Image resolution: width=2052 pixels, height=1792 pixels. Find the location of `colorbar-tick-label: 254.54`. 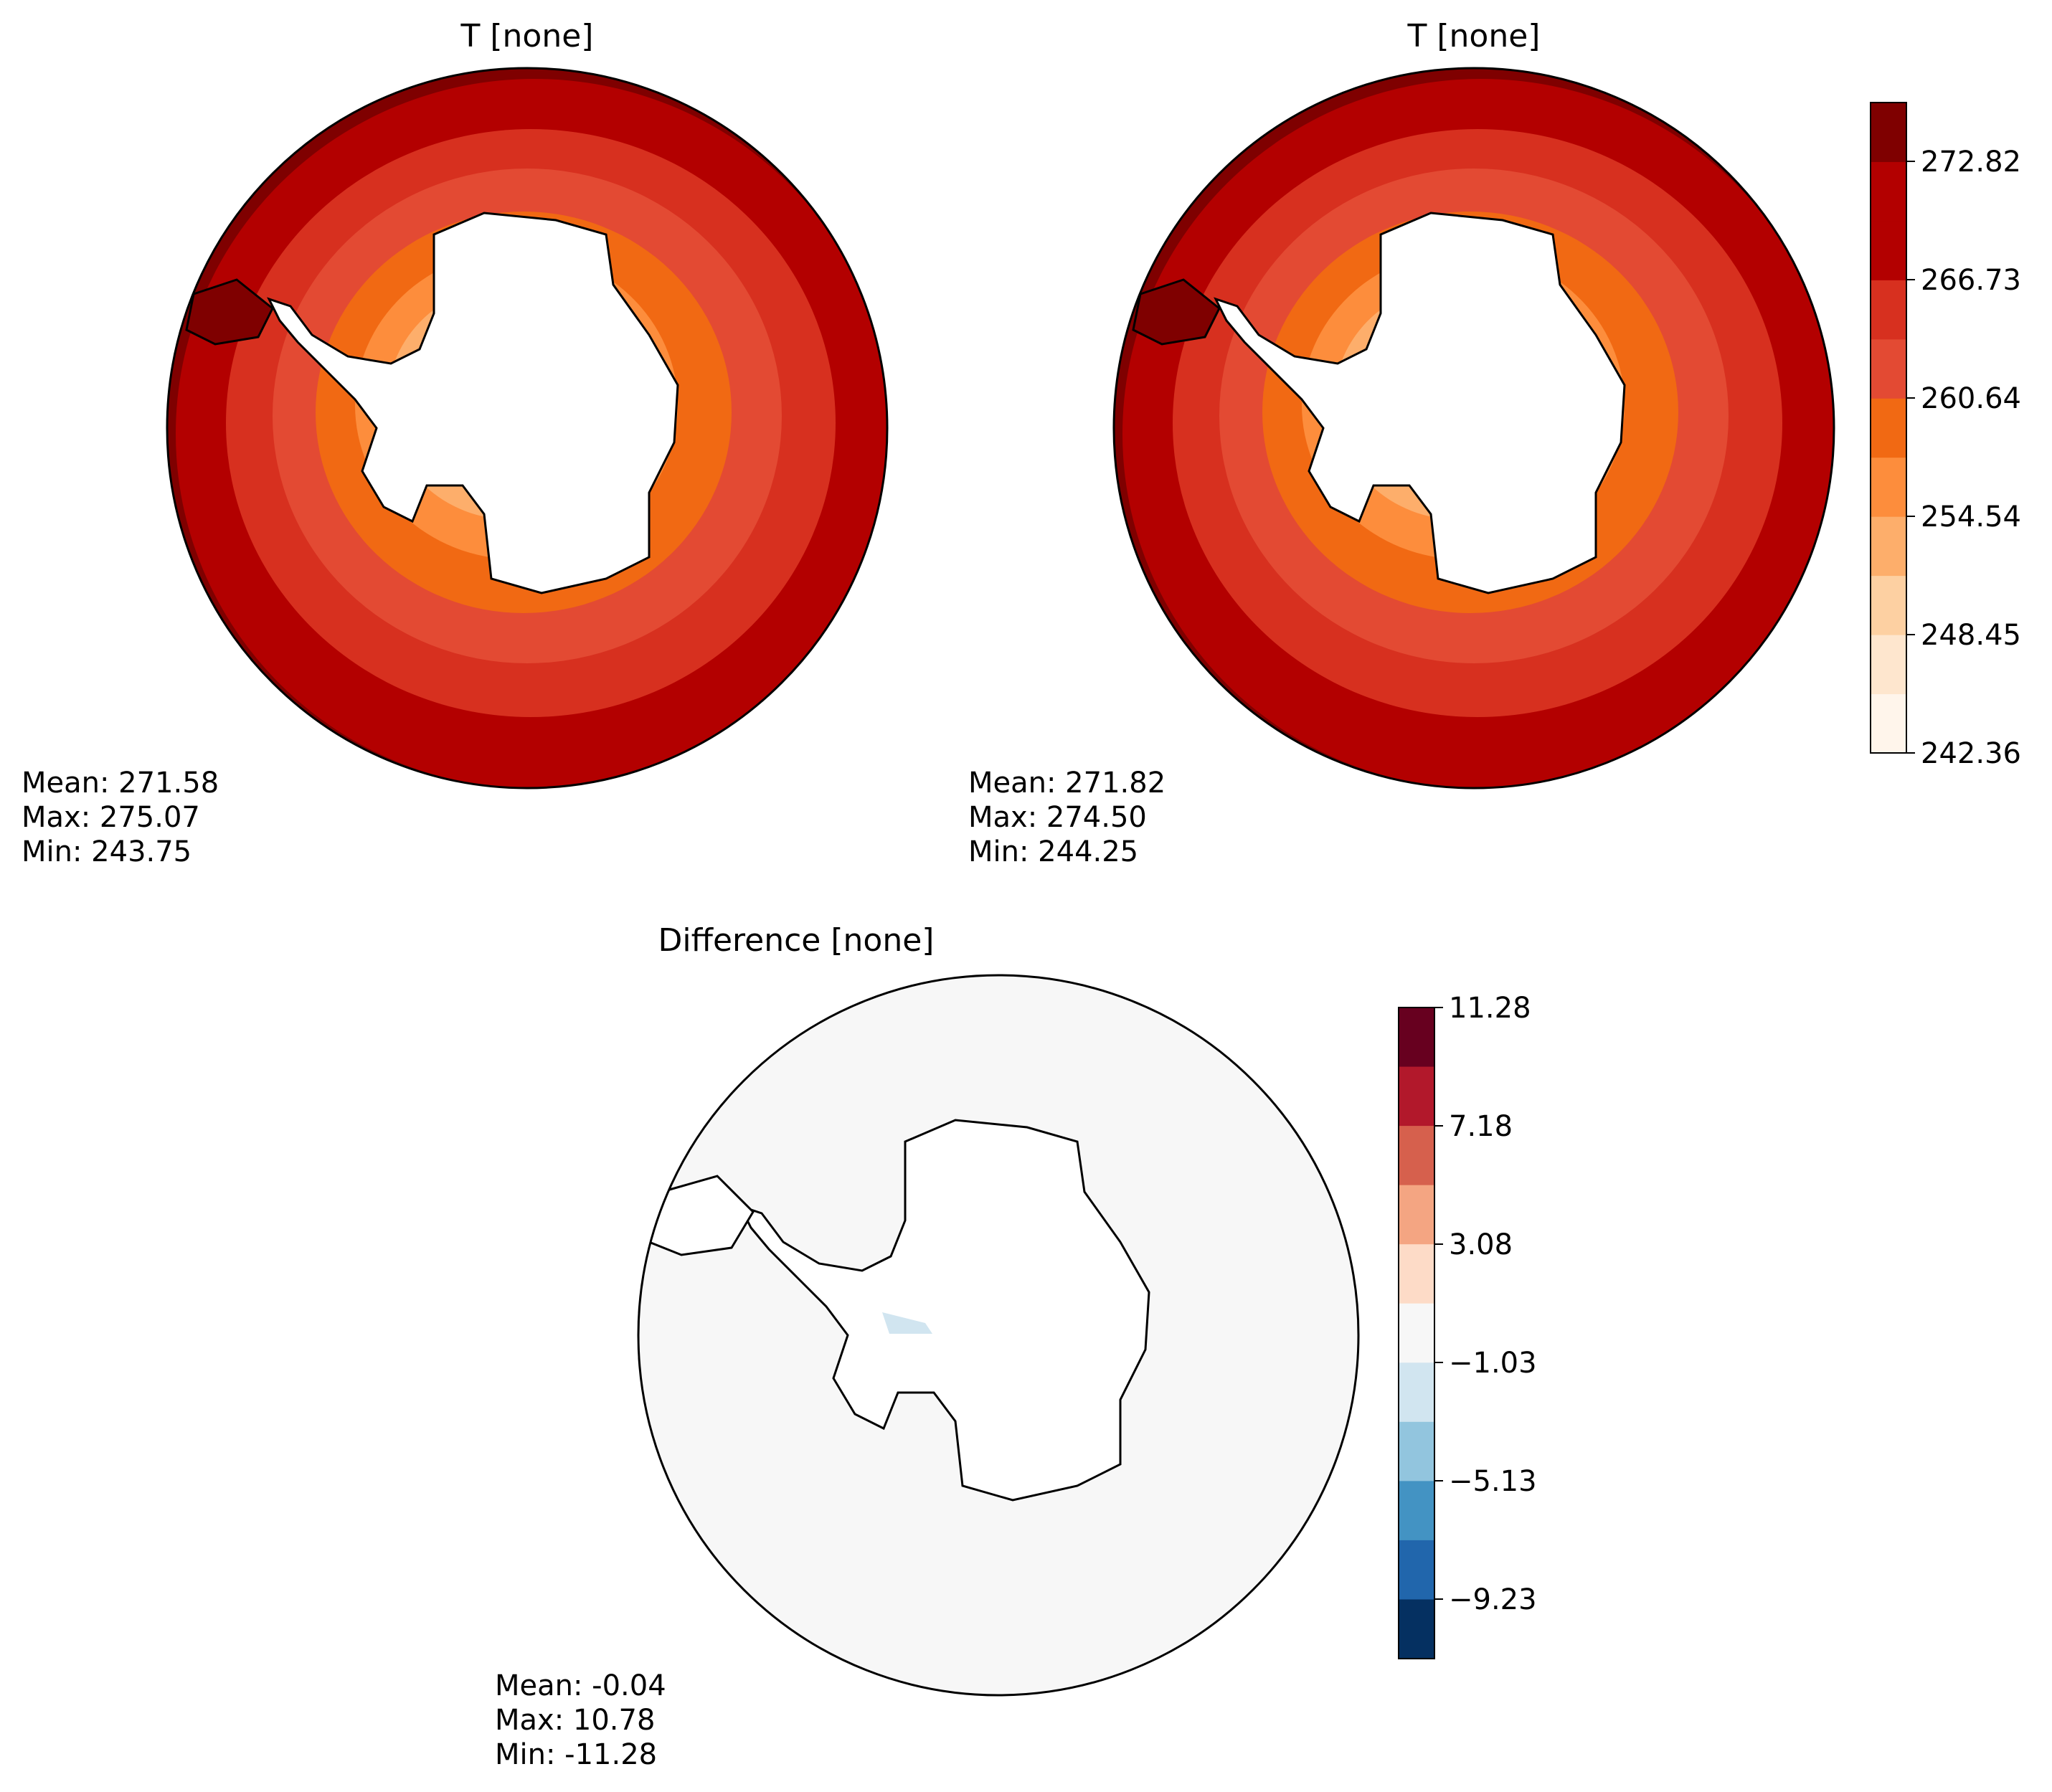

colorbar-tick-label: 254.54 is located at coordinates (1971, 517).